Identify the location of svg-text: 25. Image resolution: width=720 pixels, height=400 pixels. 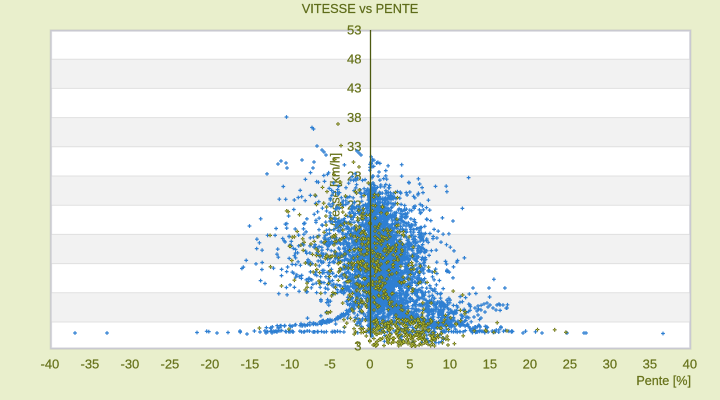
(570, 363).